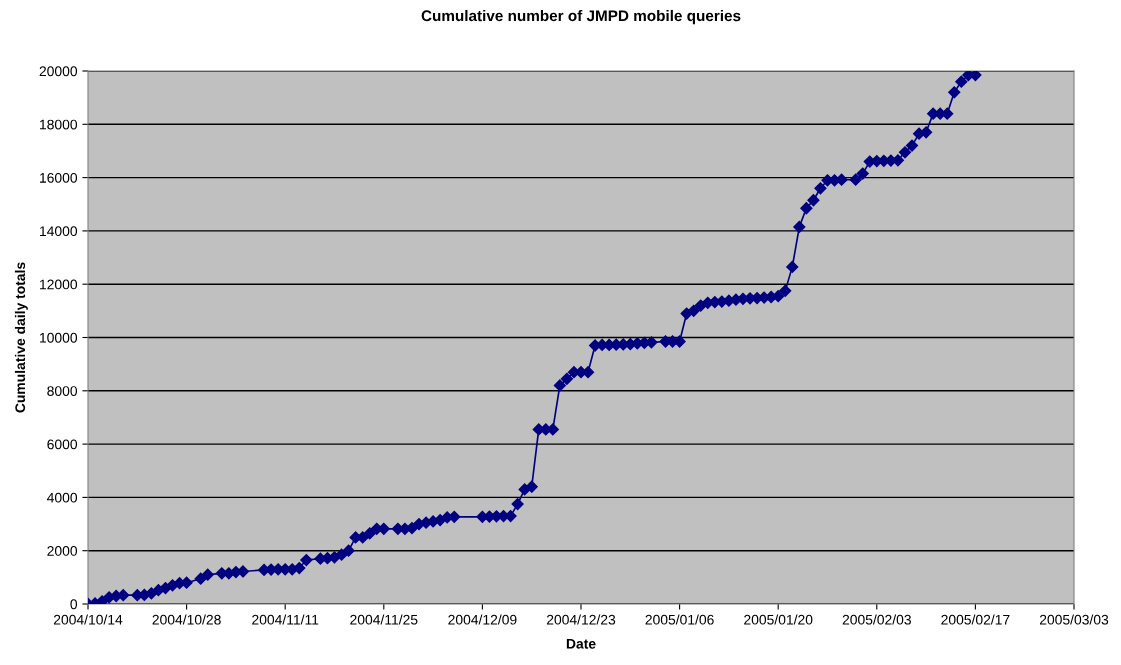 This screenshot has width=1121, height=665. What do you see at coordinates (59, 337) in the screenshot?
I see `y-tick-label: 10000` at bounding box center [59, 337].